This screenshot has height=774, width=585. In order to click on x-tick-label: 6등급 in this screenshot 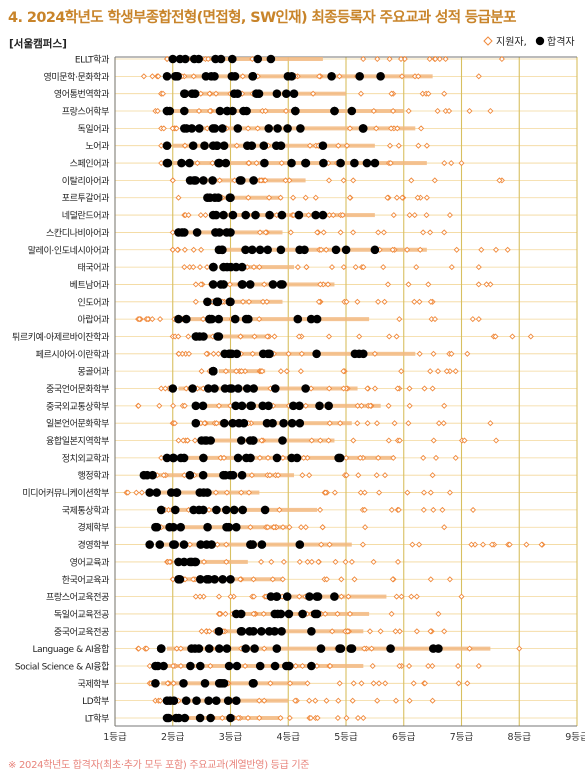, I will do `click(404, 737)`.